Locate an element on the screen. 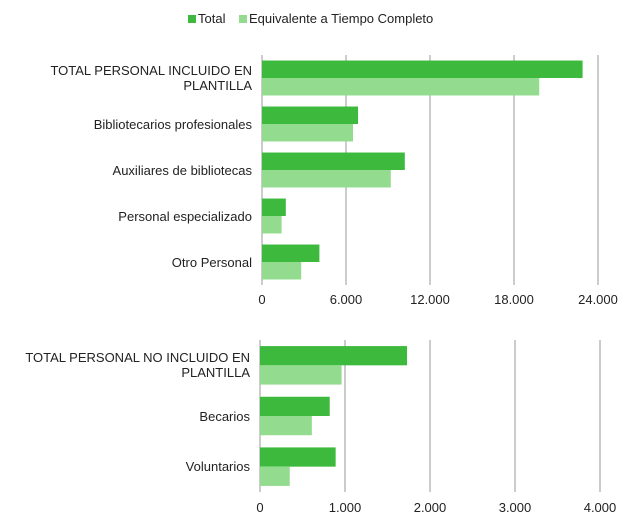 This screenshot has width=622, height=516. category-label: Auxiliares de bibliotecas is located at coordinates (182, 170).